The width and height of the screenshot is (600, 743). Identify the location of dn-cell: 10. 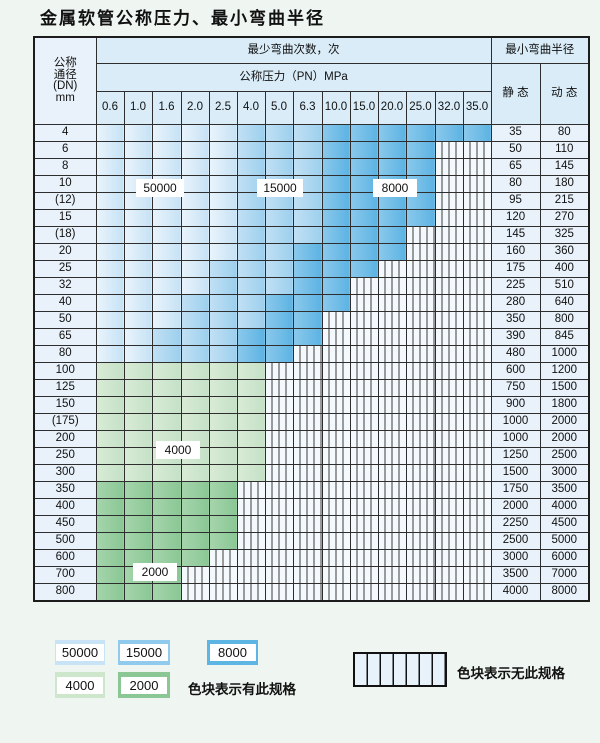
(65, 184).